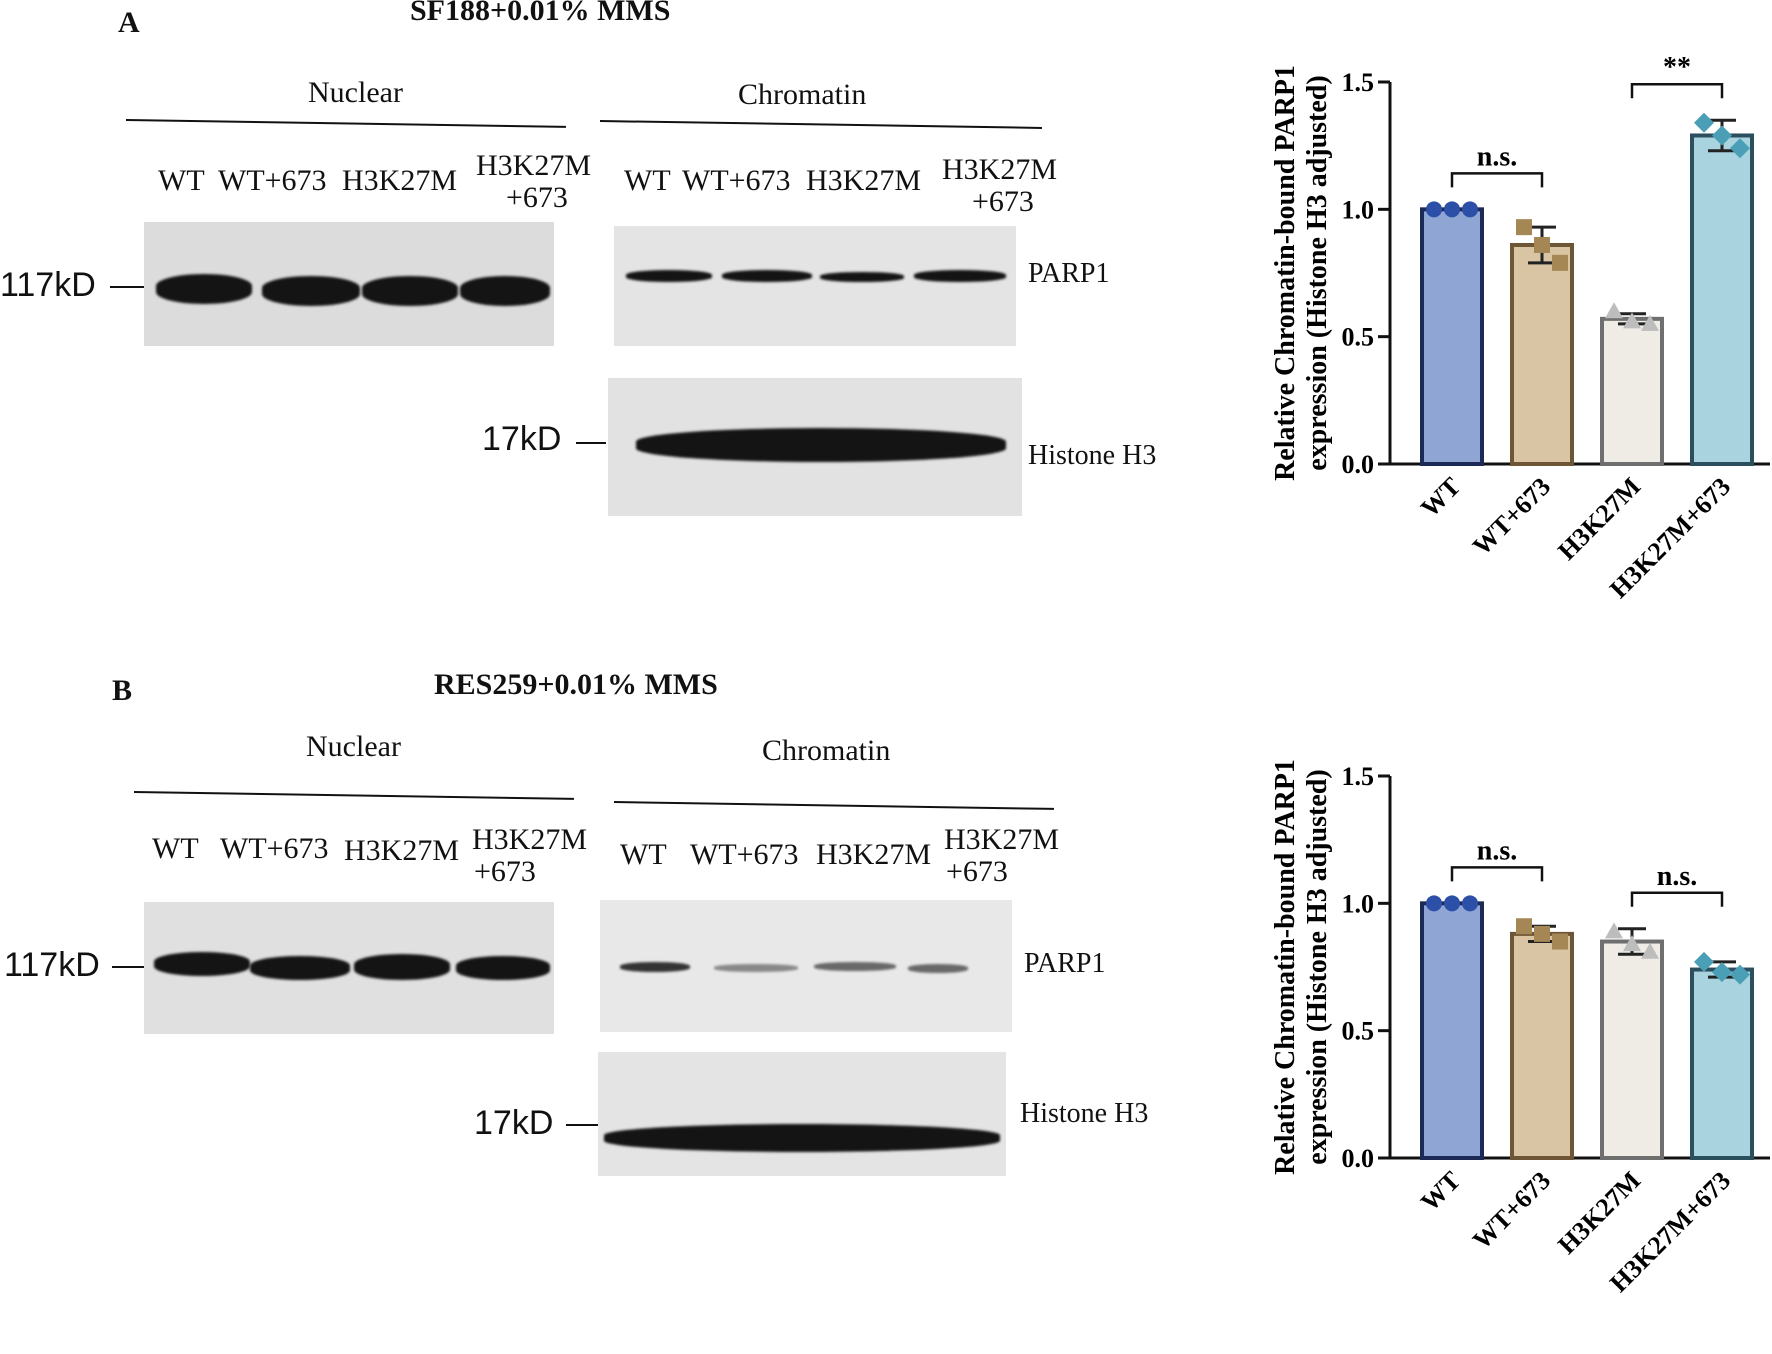 The width and height of the screenshot is (1772, 1354). I want to click on panel-b-marker-117kd: 117kD, so click(52, 965).